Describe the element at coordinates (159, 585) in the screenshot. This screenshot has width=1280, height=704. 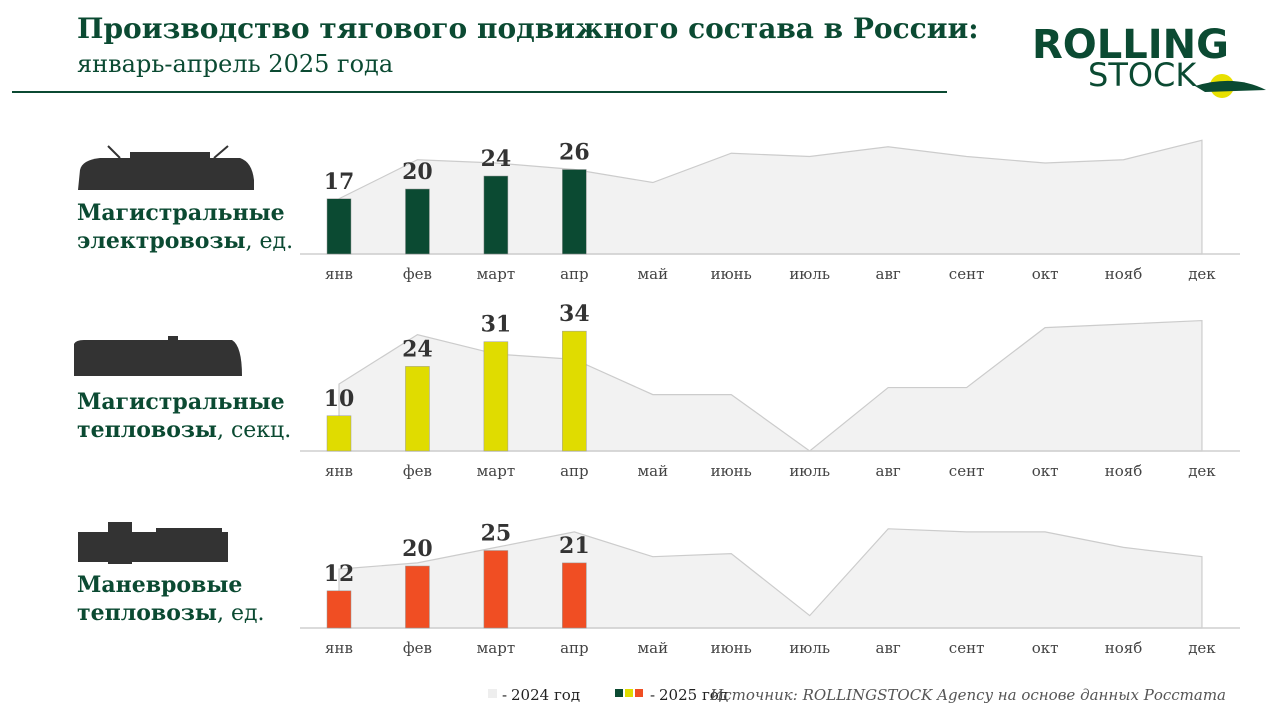
I see `chart-title: Маневровые` at that location.